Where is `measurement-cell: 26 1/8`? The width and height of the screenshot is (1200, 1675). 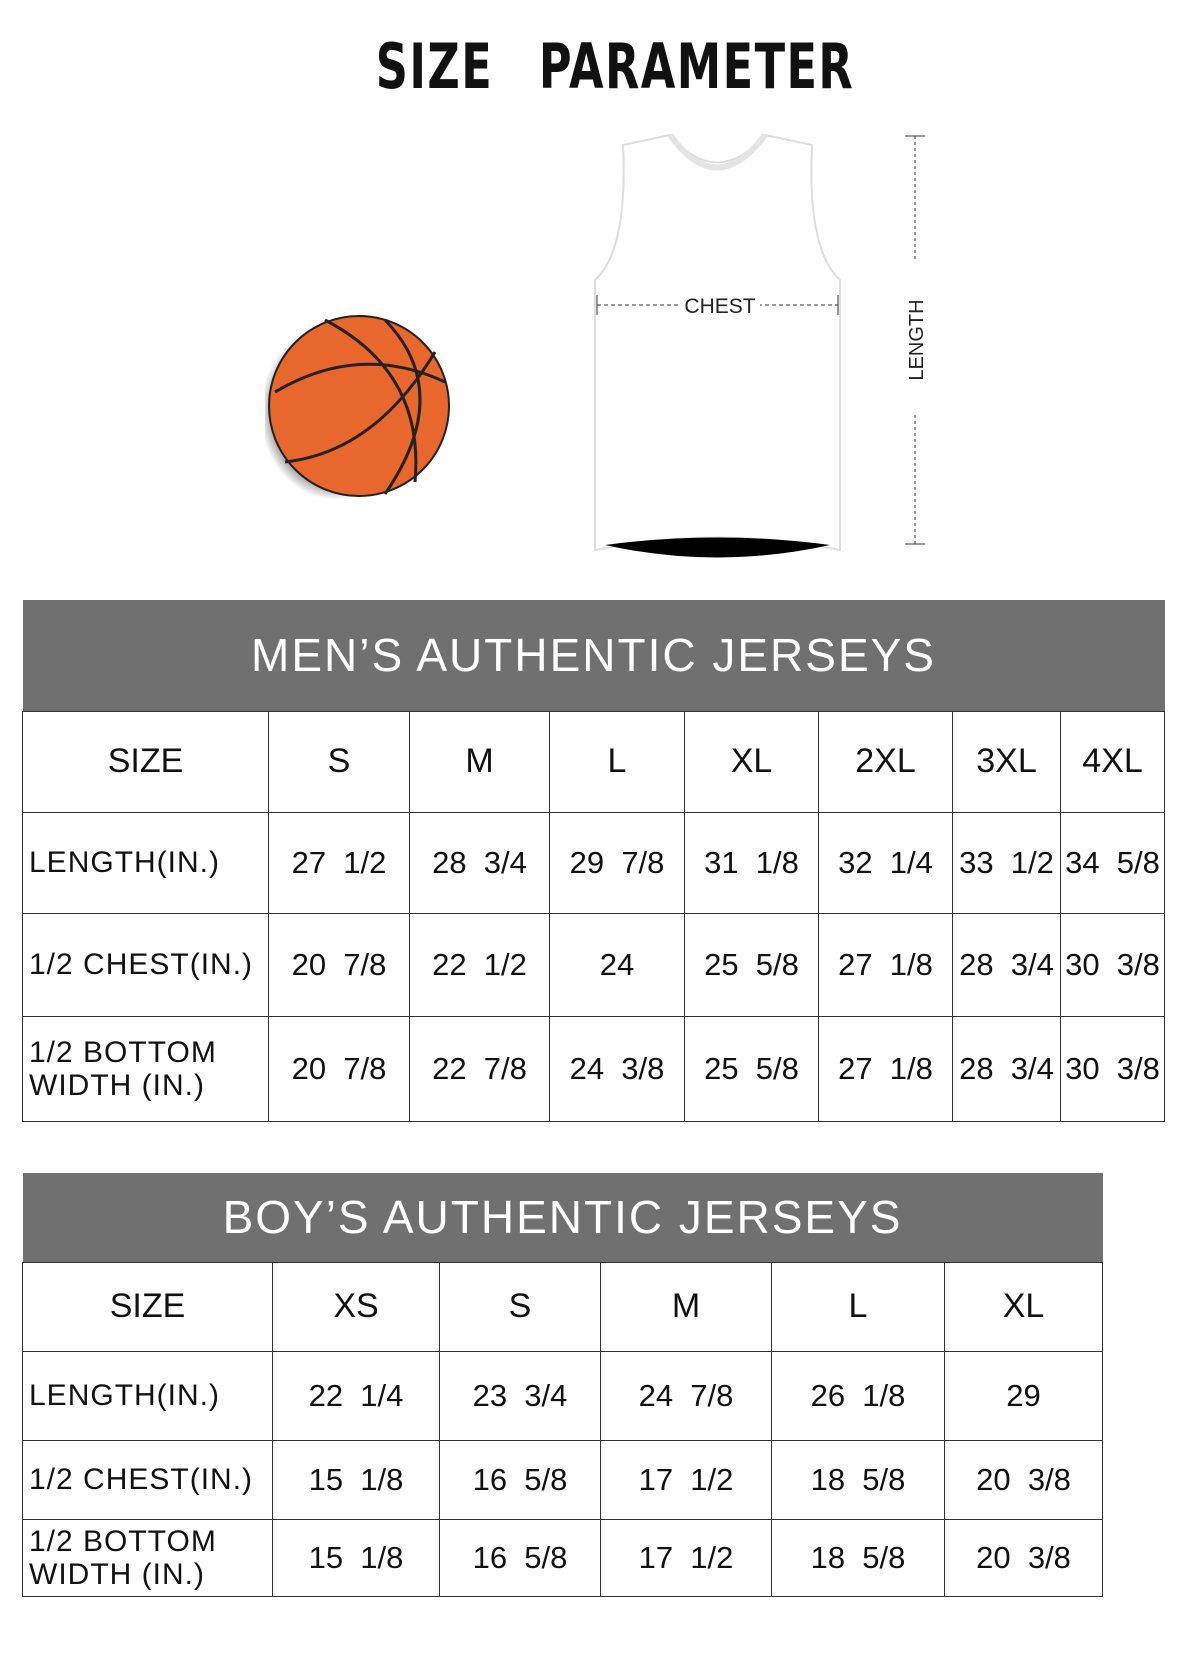 measurement-cell: 26 1/8 is located at coordinates (858, 1395).